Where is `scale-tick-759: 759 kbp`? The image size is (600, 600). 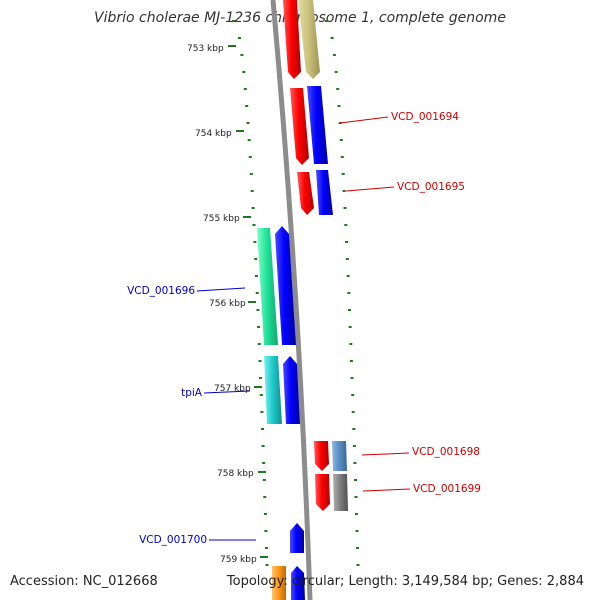 scale-tick-759: 759 kbp is located at coordinates (244, 560).